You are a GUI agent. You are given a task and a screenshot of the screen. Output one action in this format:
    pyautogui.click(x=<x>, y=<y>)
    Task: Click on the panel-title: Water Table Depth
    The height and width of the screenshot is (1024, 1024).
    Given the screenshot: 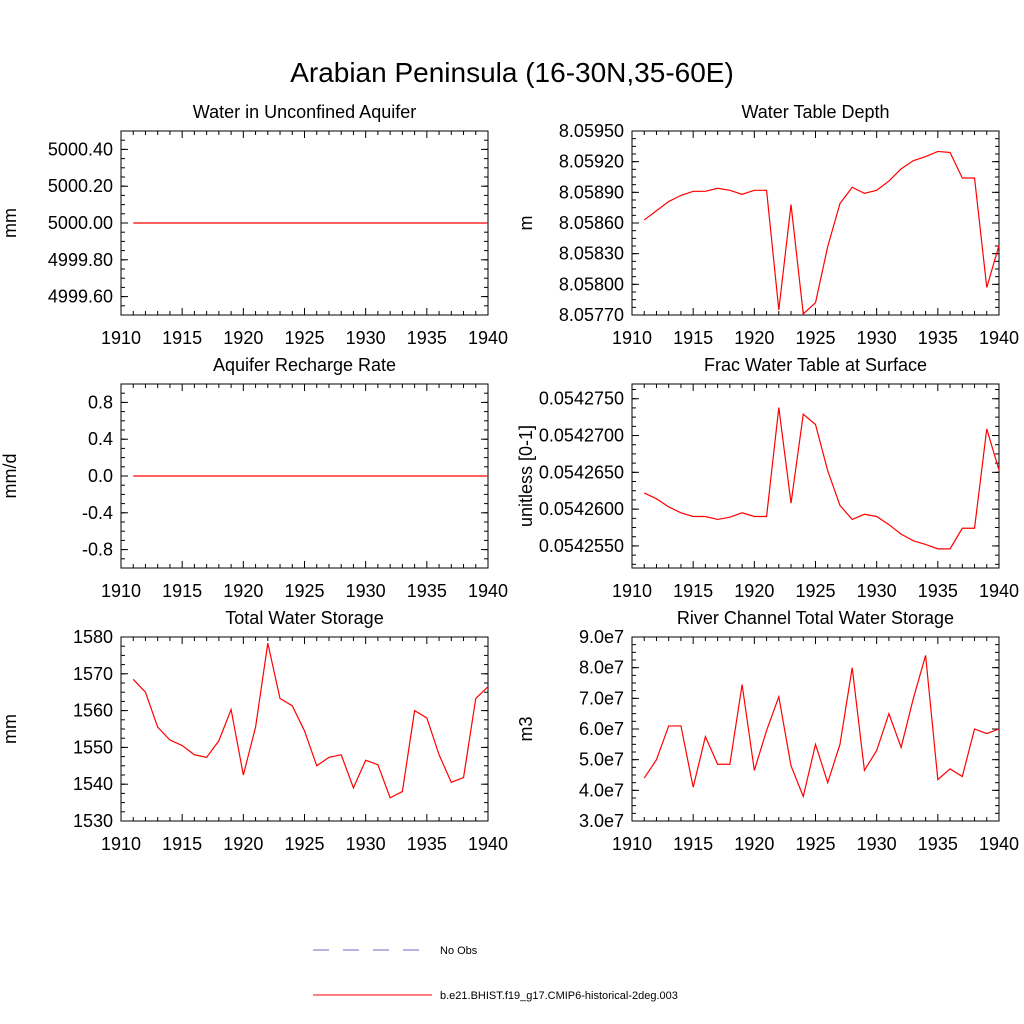 What is the action you would take?
    pyautogui.click(x=815, y=112)
    